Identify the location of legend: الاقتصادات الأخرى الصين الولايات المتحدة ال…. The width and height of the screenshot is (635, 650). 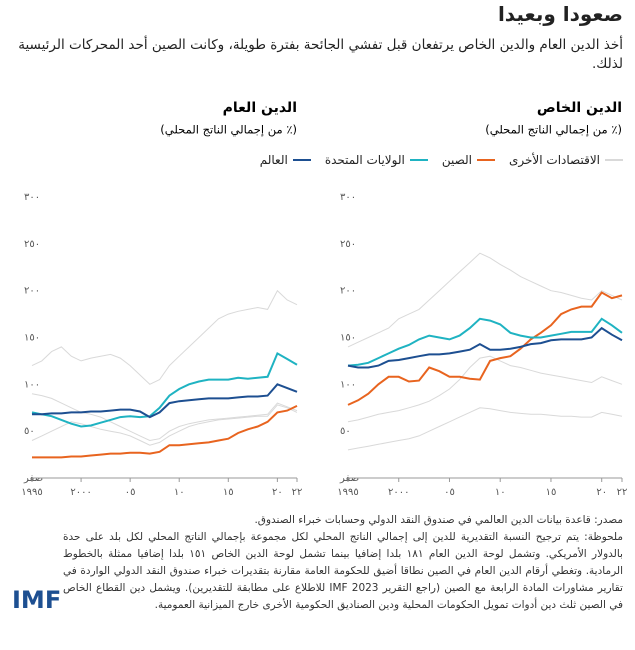
(441, 160).